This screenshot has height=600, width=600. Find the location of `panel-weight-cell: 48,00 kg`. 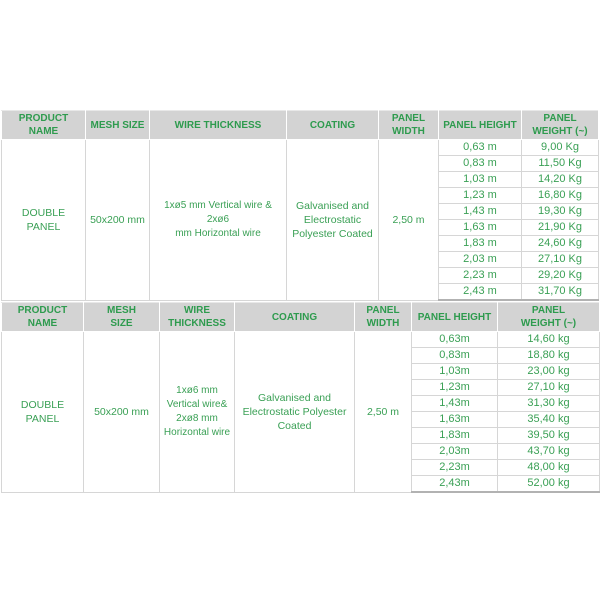

panel-weight-cell: 48,00 kg is located at coordinates (548, 467).